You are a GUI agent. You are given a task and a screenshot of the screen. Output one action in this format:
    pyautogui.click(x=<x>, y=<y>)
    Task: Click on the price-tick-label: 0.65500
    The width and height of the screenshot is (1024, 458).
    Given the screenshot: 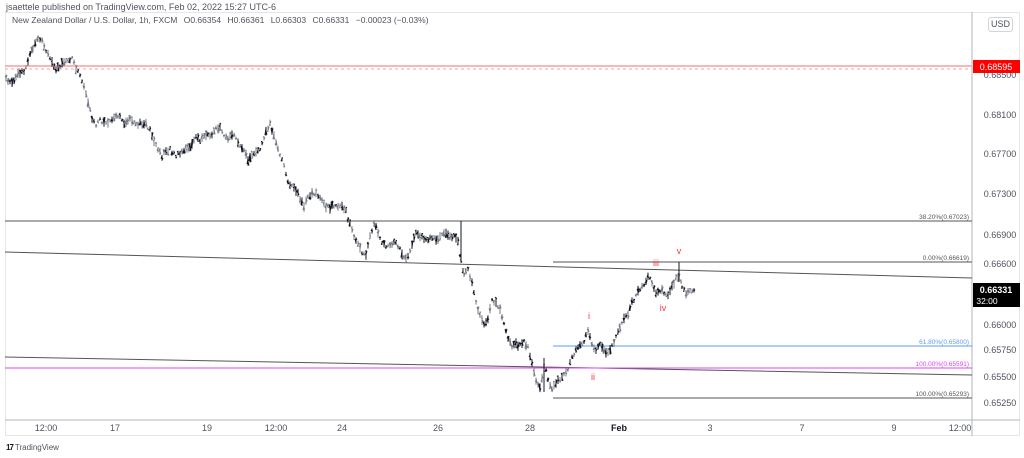 What is the action you would take?
    pyautogui.click(x=1000, y=377)
    